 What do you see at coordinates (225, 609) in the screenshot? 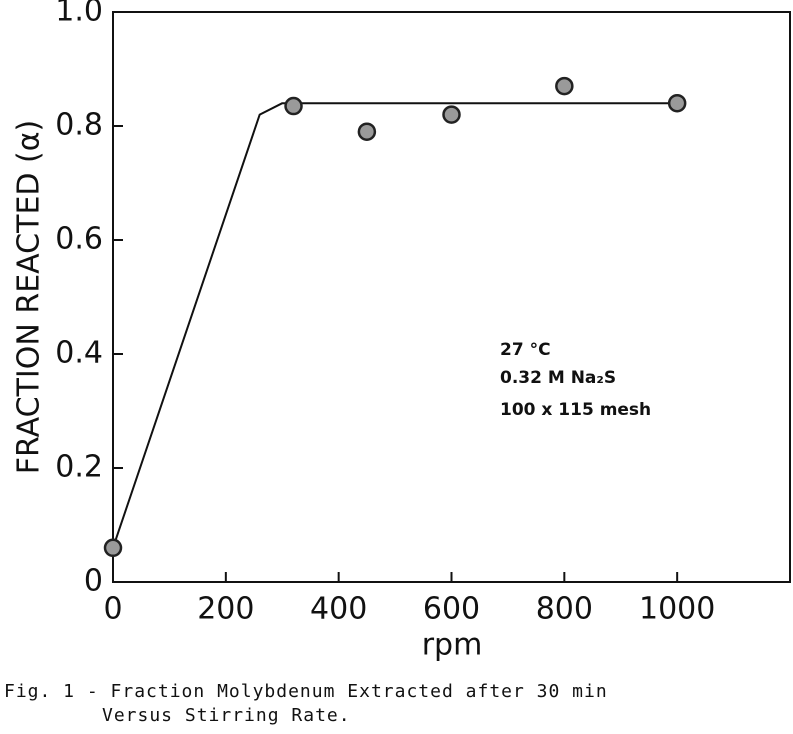
I see `x-tick-label: 200` at bounding box center [225, 609].